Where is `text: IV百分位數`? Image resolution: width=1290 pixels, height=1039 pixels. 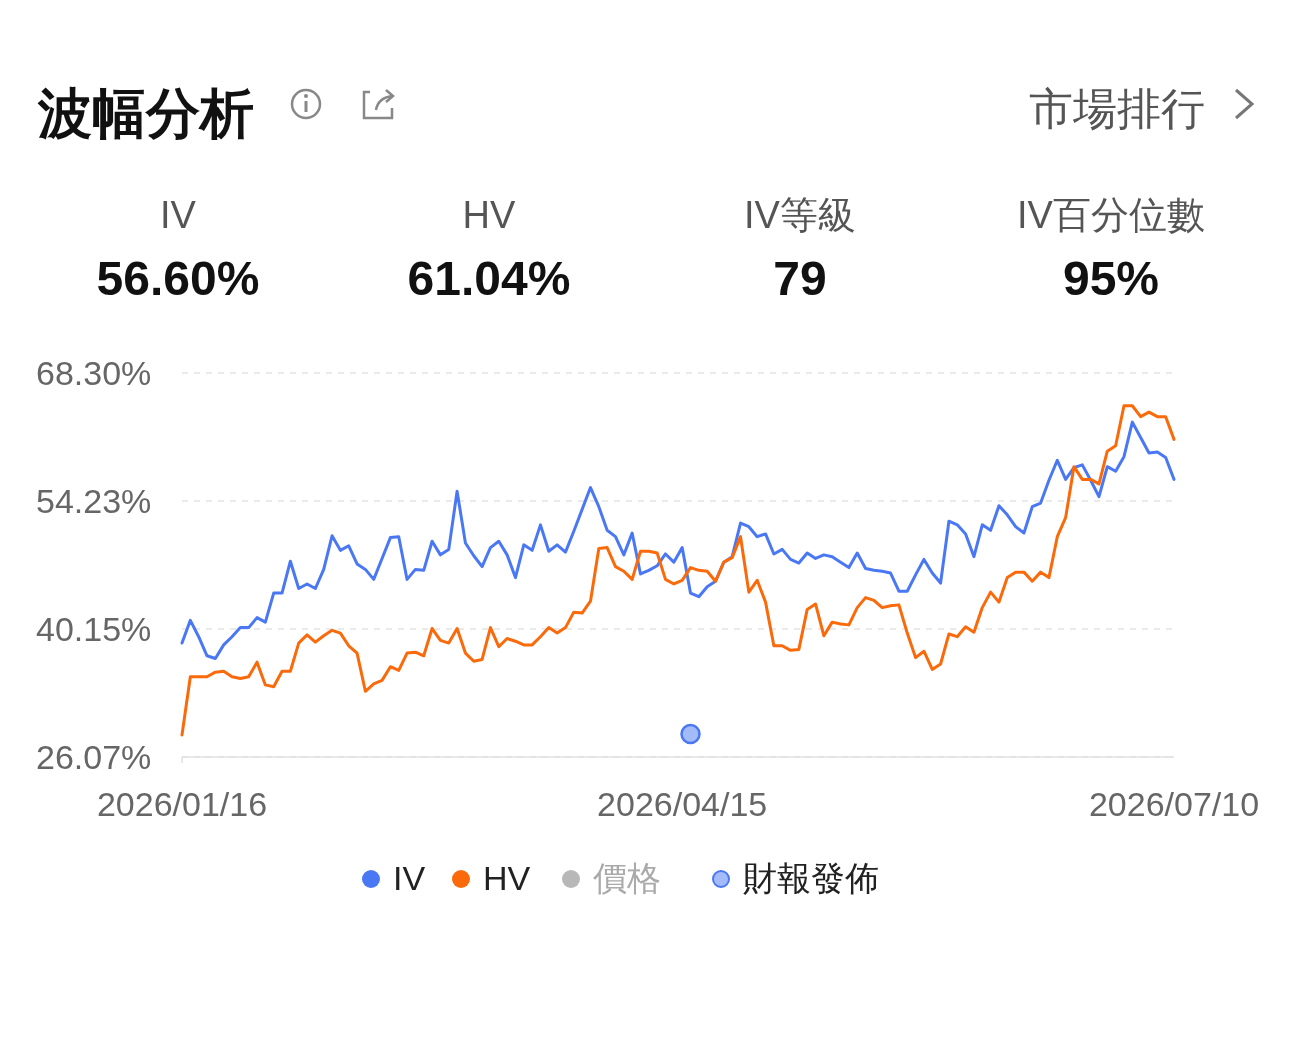 text: IV百分位數 is located at coordinates (1111, 215).